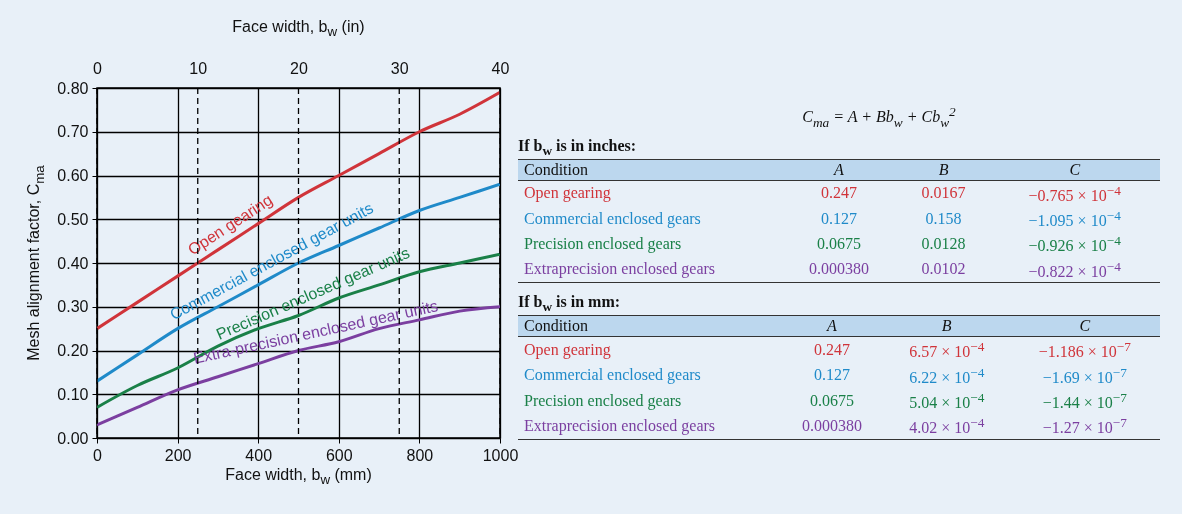  I want to click on x-tick-label: 600, so click(339, 455).